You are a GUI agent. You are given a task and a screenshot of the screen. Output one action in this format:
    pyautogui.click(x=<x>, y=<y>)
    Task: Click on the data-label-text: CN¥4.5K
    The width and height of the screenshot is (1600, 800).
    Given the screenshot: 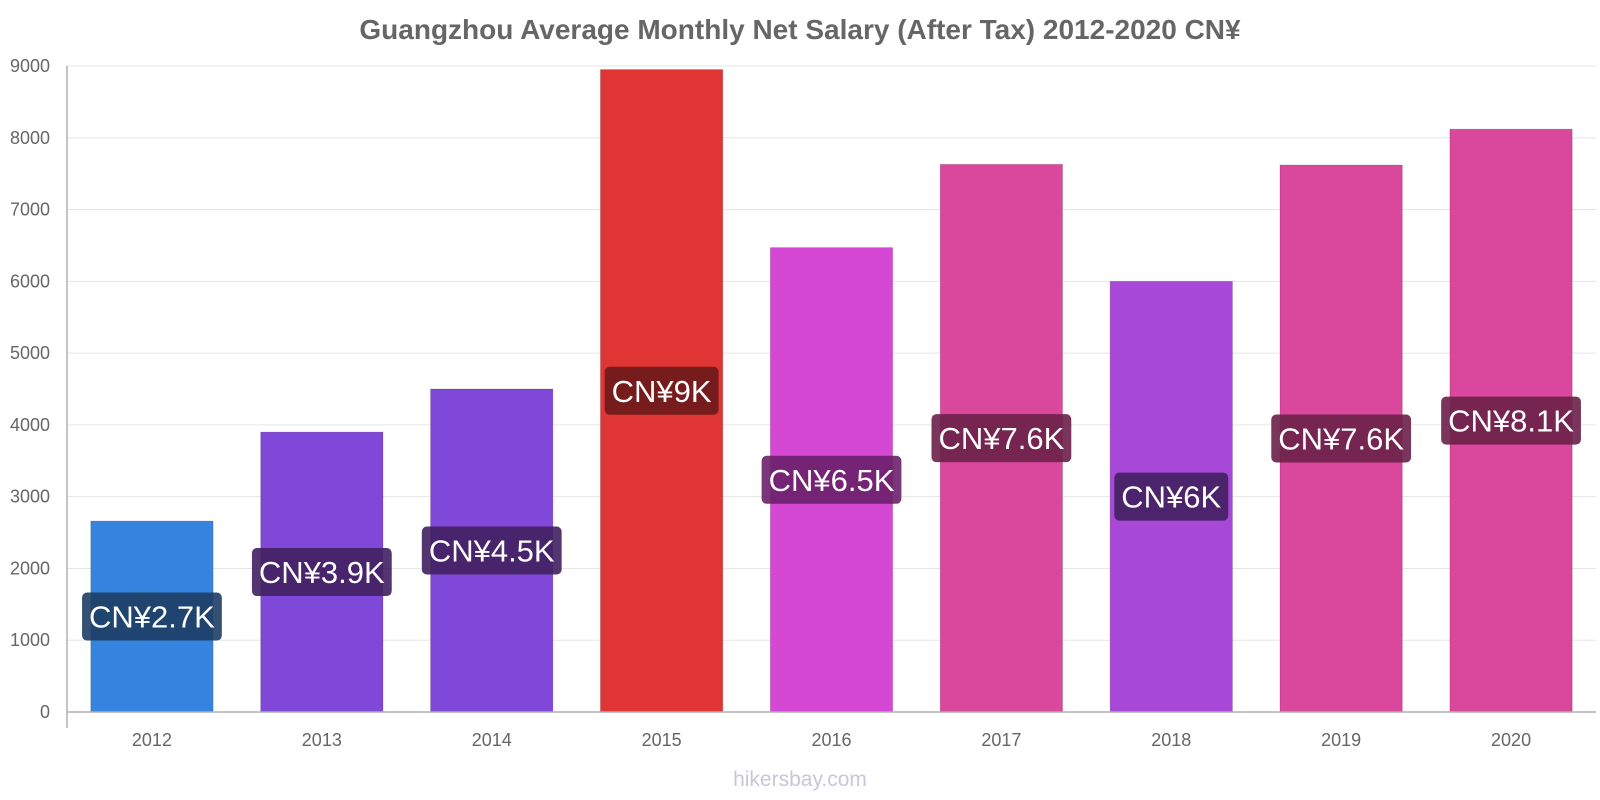 What is the action you would take?
    pyautogui.click(x=492, y=551)
    